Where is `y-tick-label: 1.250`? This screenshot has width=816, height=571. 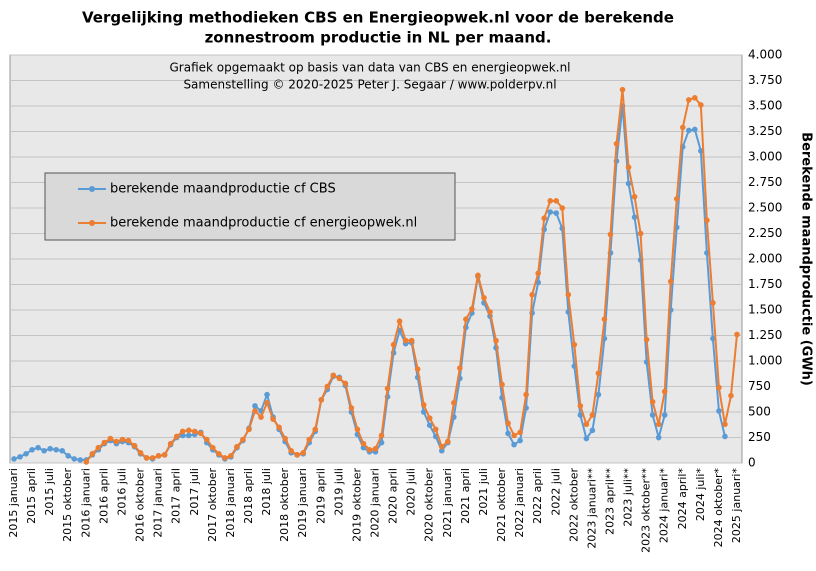 y-tick-label: 1.250 is located at coordinates (765, 335).